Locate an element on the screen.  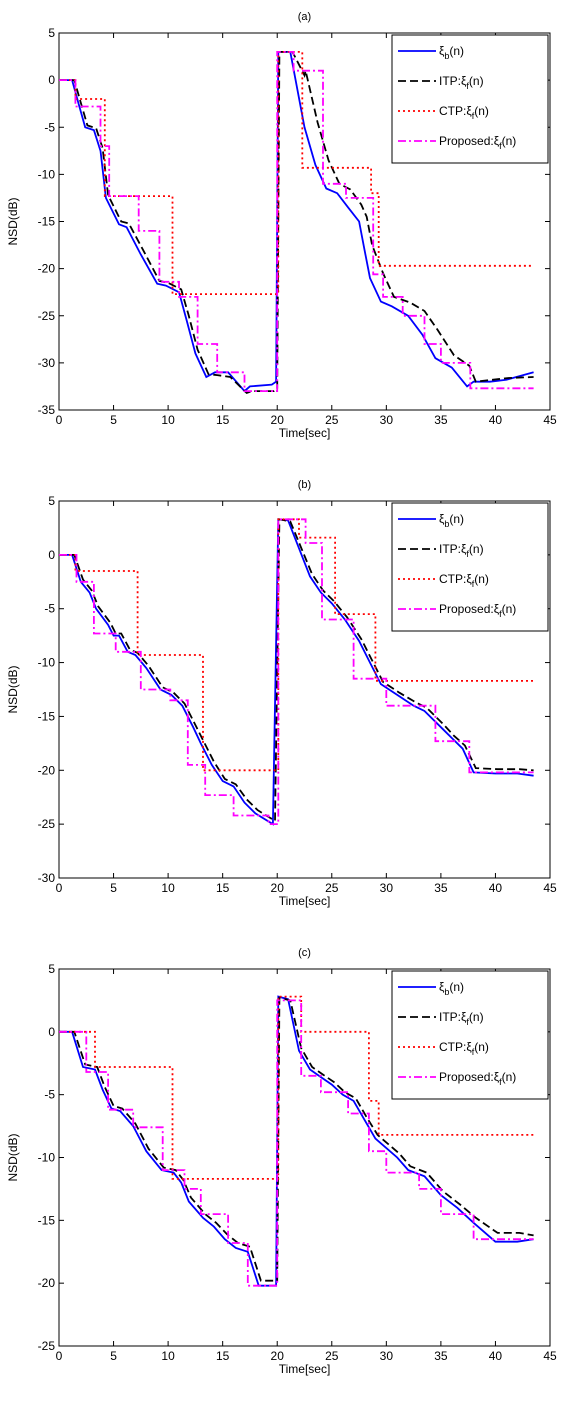
y-tick-label-a-0: -35 is located at coordinates (47, 410).